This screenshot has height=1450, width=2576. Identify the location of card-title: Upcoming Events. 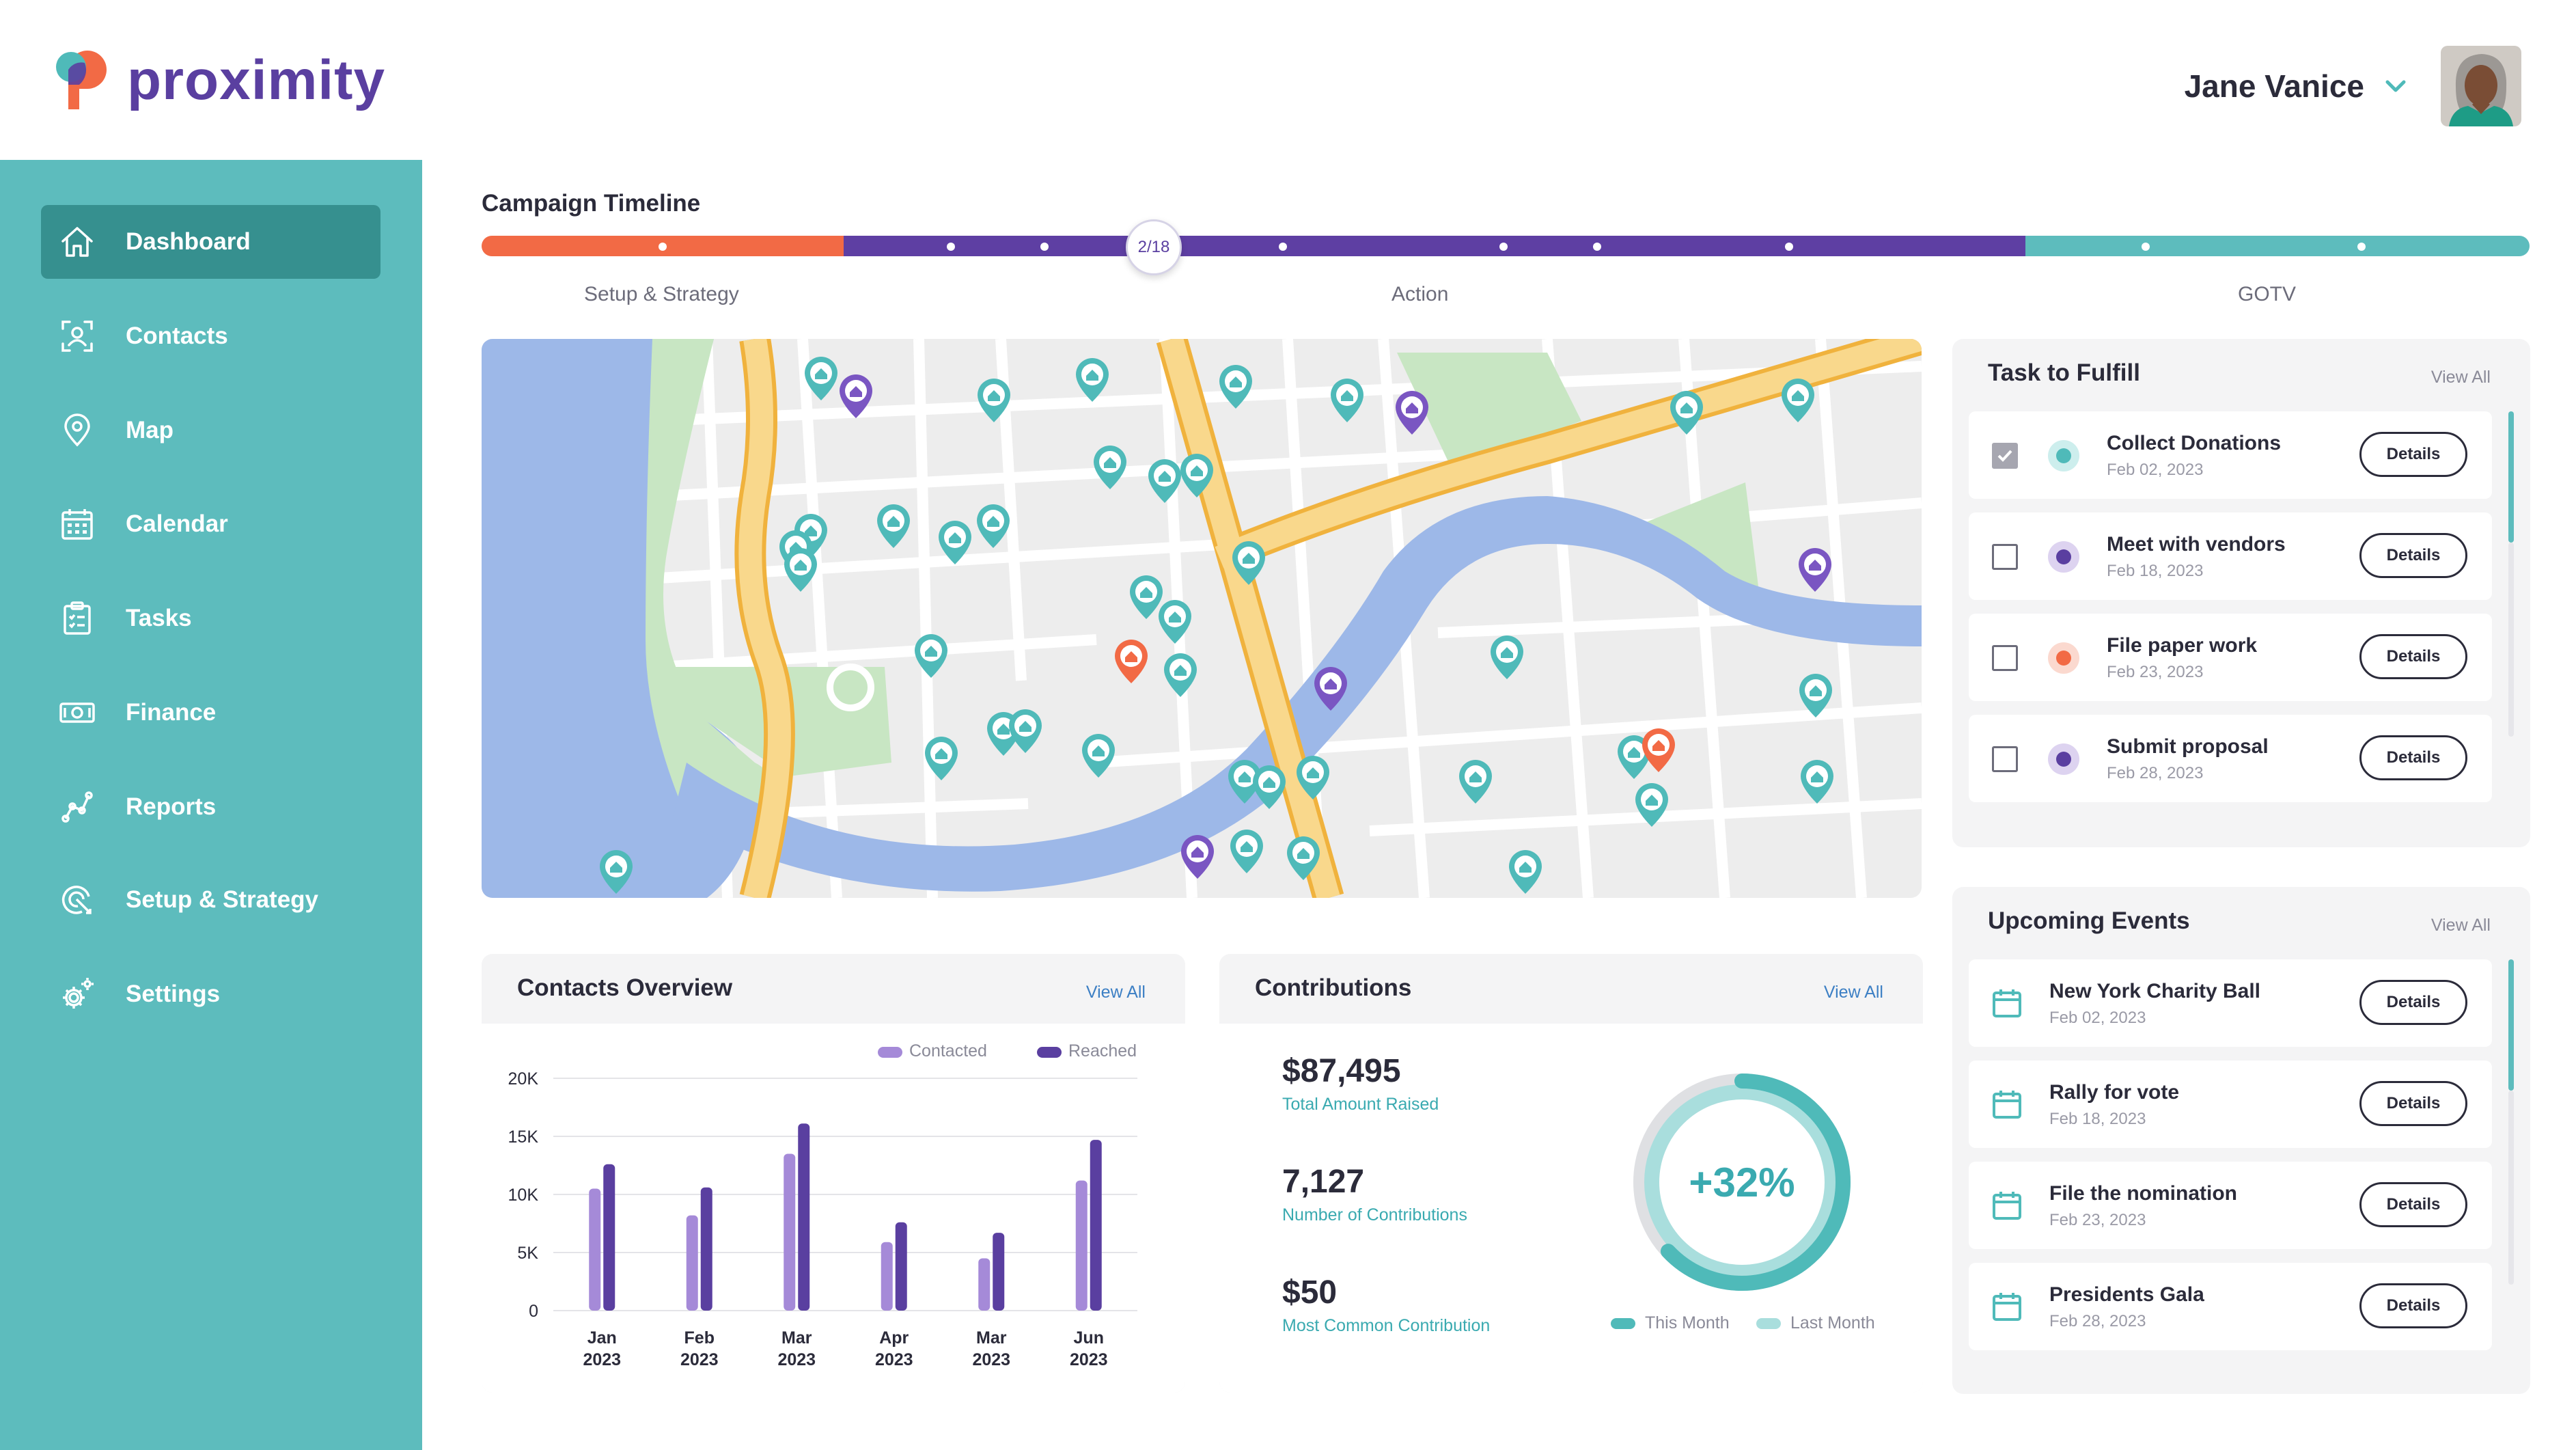
(2089, 920).